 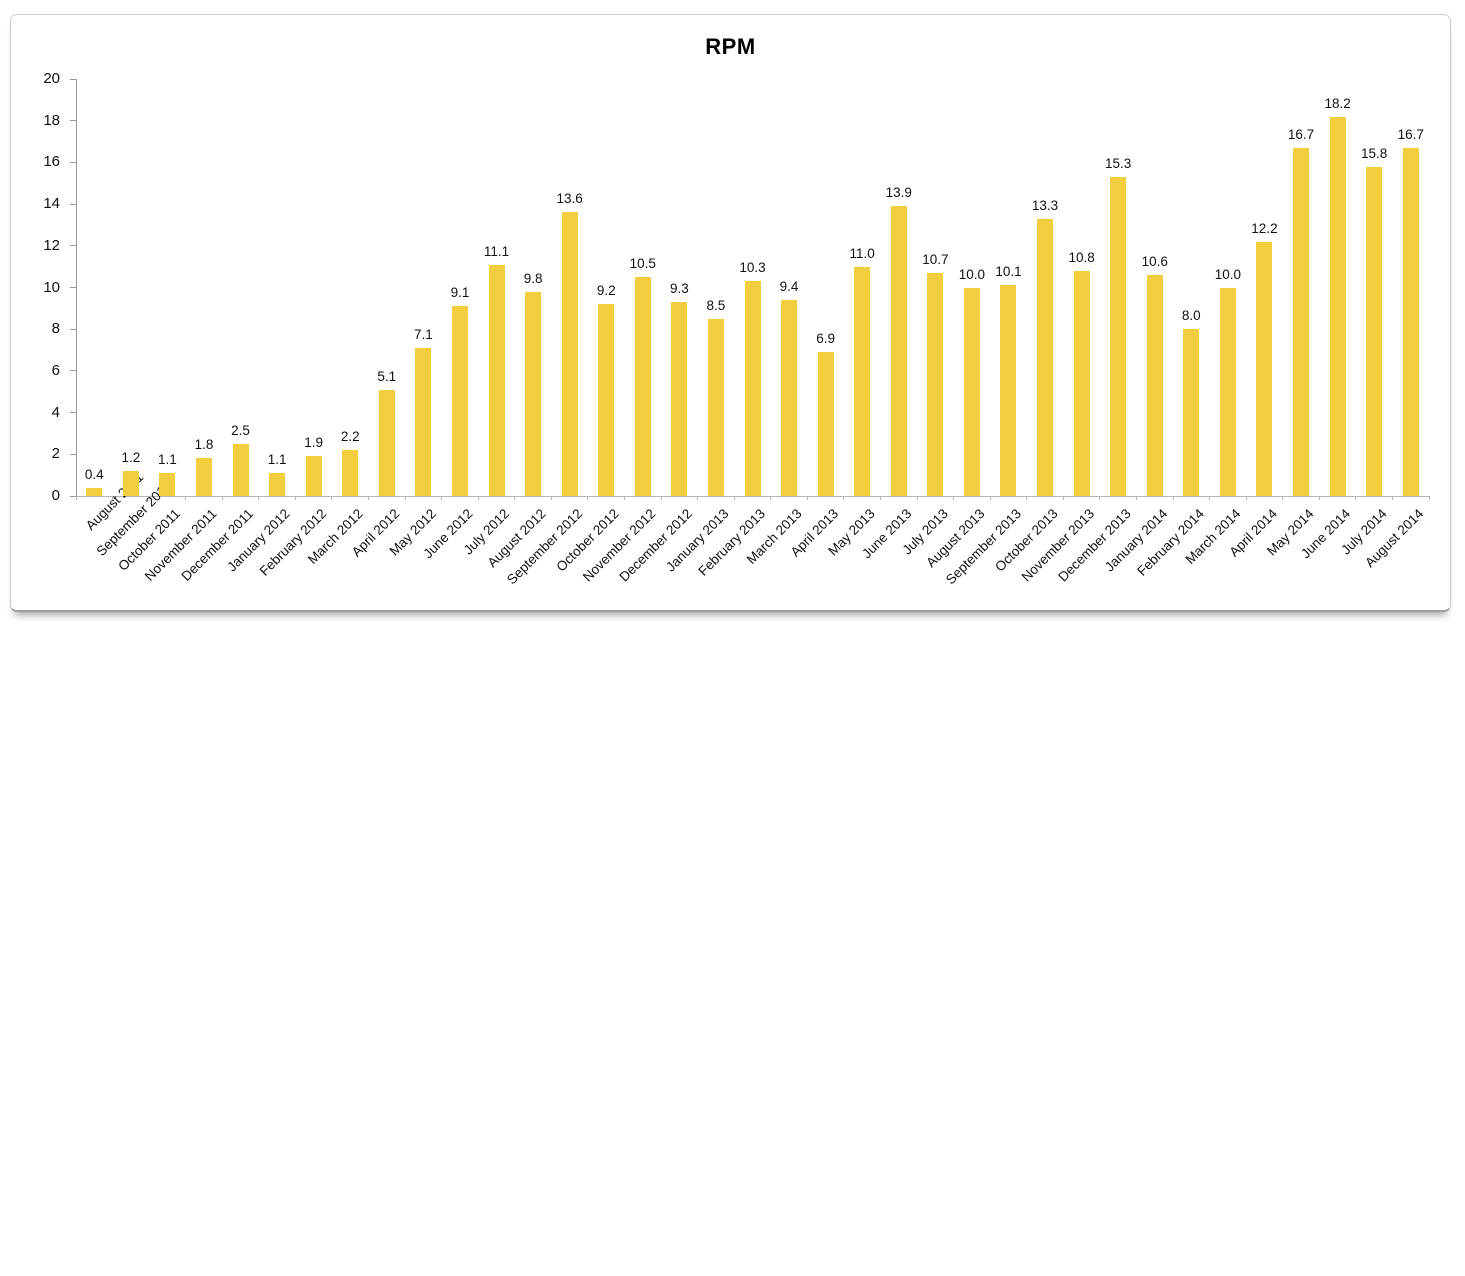 I want to click on bar-value-label: 15.8, so click(x=1374, y=153).